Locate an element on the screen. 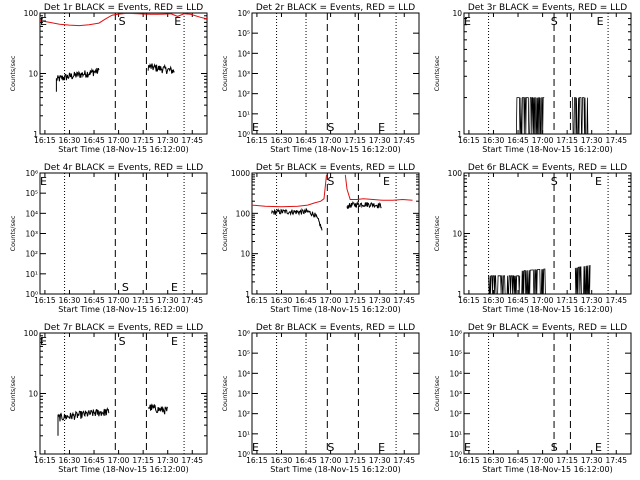  panel-title: Det 3r BLACK = Events, RED = LLD is located at coordinates (547, 8).